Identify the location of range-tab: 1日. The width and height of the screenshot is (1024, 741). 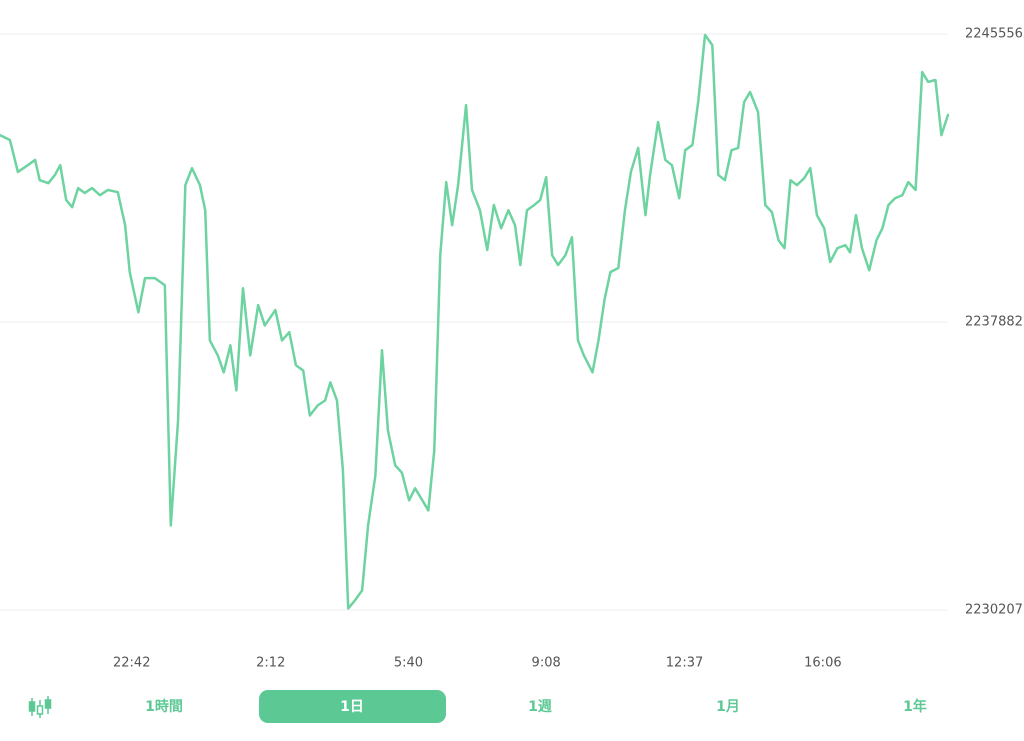
(352, 707).